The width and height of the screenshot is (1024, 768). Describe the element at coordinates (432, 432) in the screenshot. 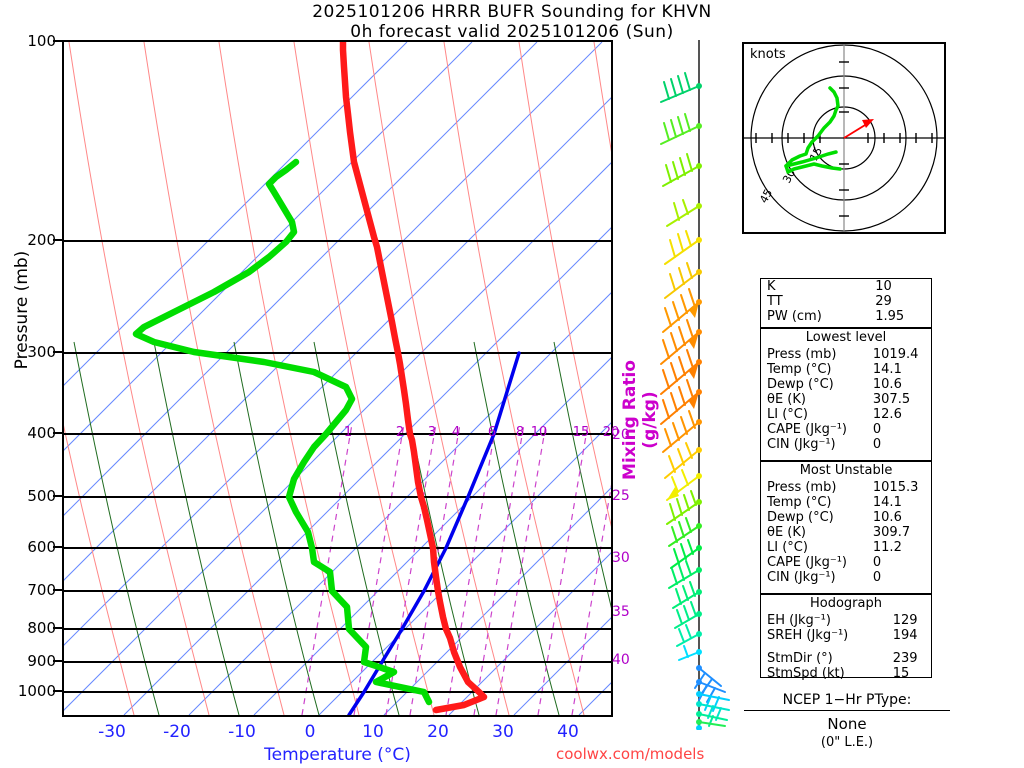

I see `mixing-ratio-label-3: 3` at that location.